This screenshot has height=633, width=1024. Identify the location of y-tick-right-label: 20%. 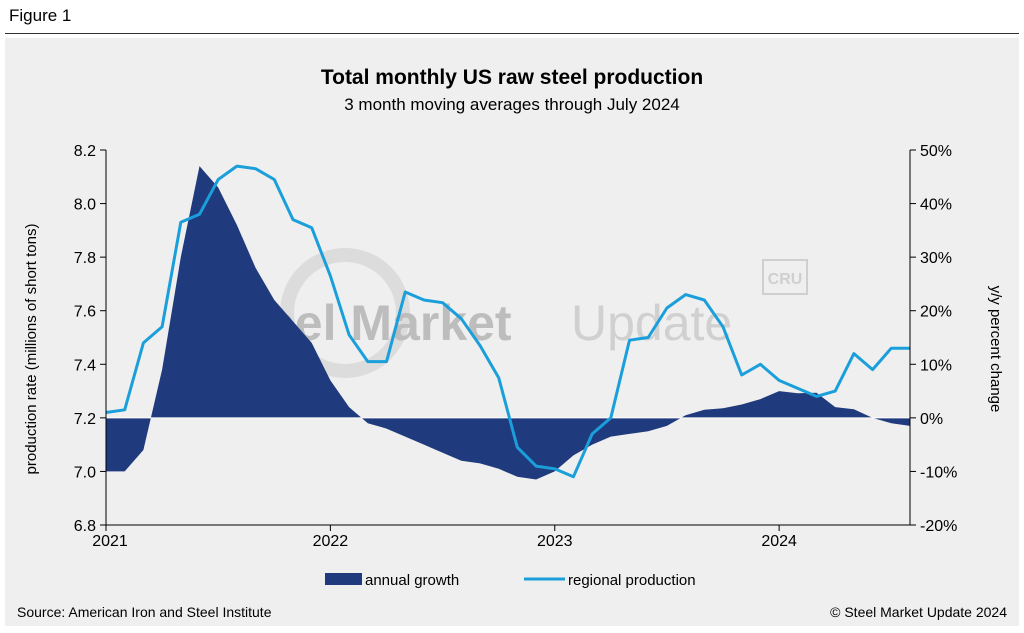
(936, 312).